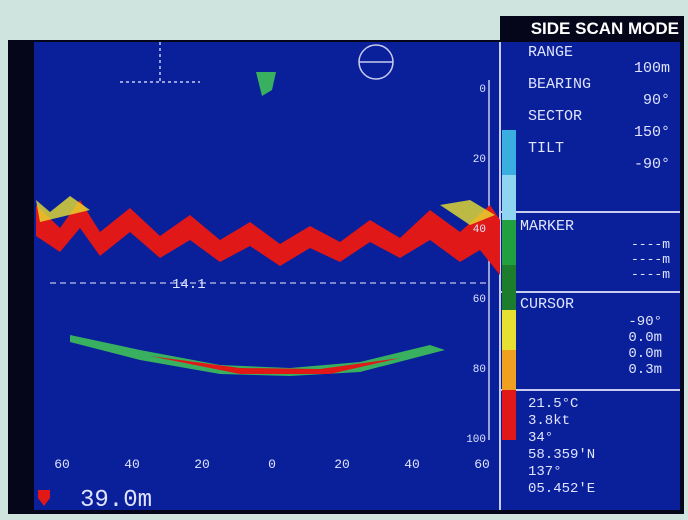 Image resolution: width=688 pixels, height=520 pixels. What do you see at coordinates (479, 370) in the screenshot?
I see `depth-tick-label: 80` at bounding box center [479, 370].